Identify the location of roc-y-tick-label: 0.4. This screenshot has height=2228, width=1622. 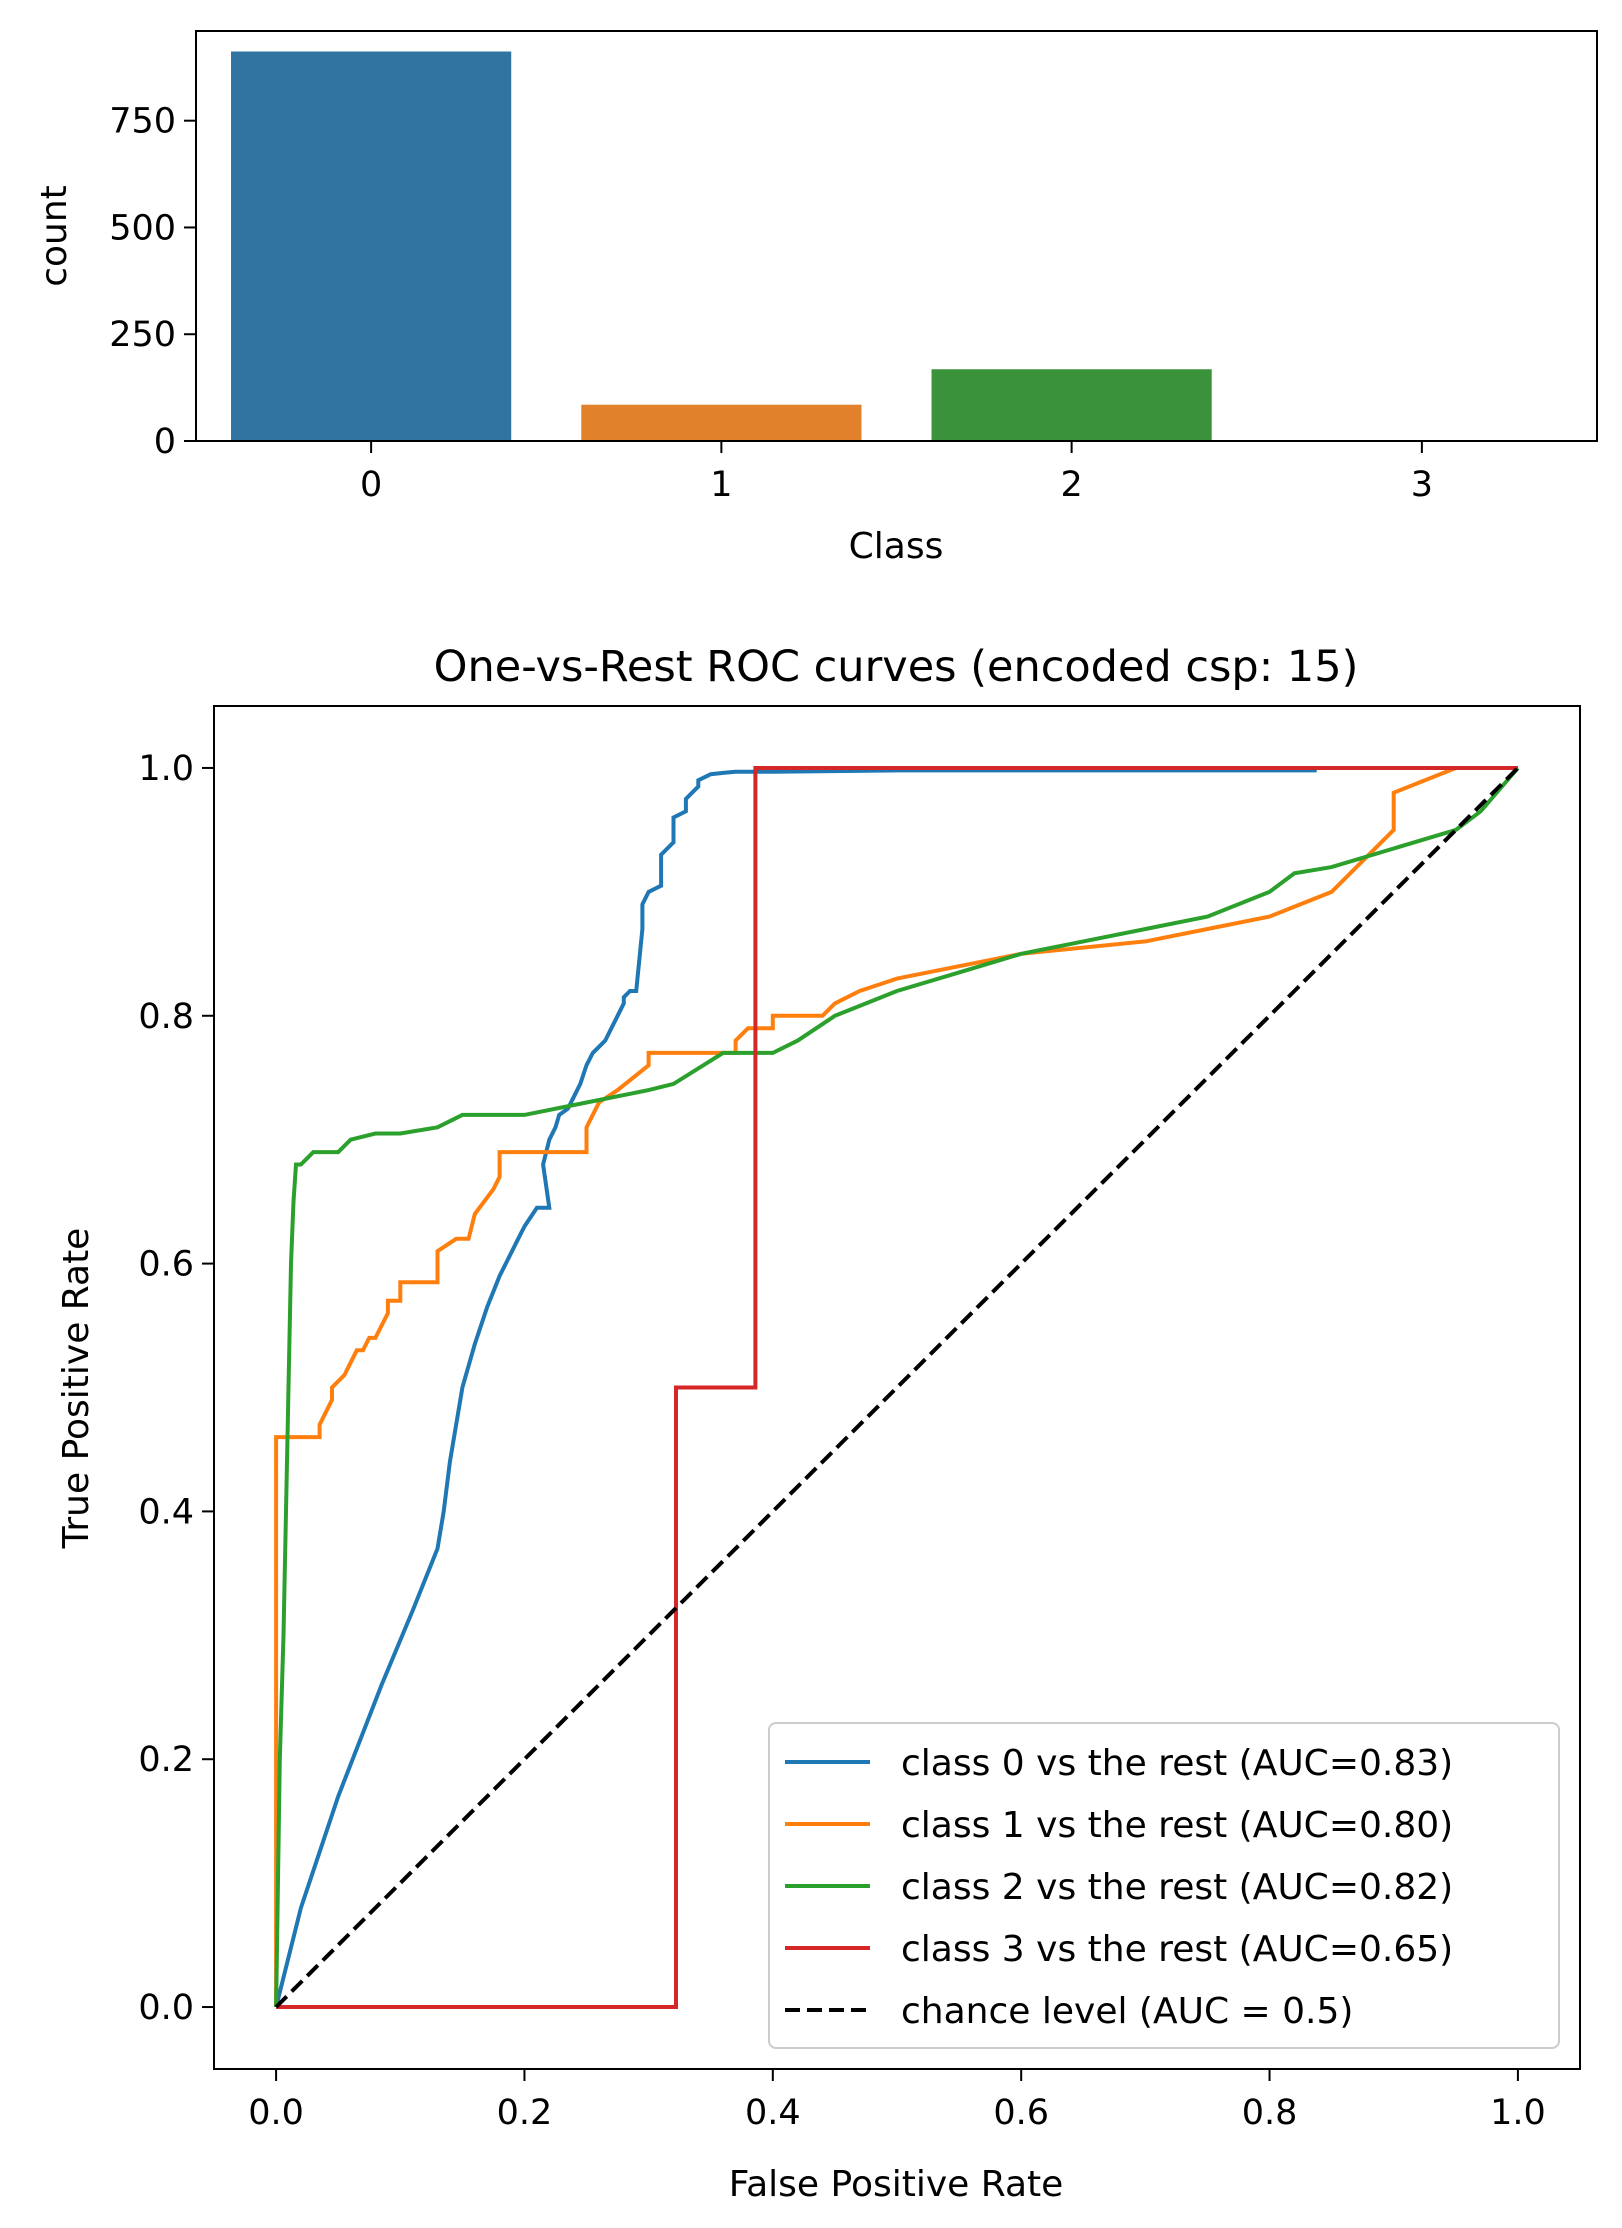
(166, 1512).